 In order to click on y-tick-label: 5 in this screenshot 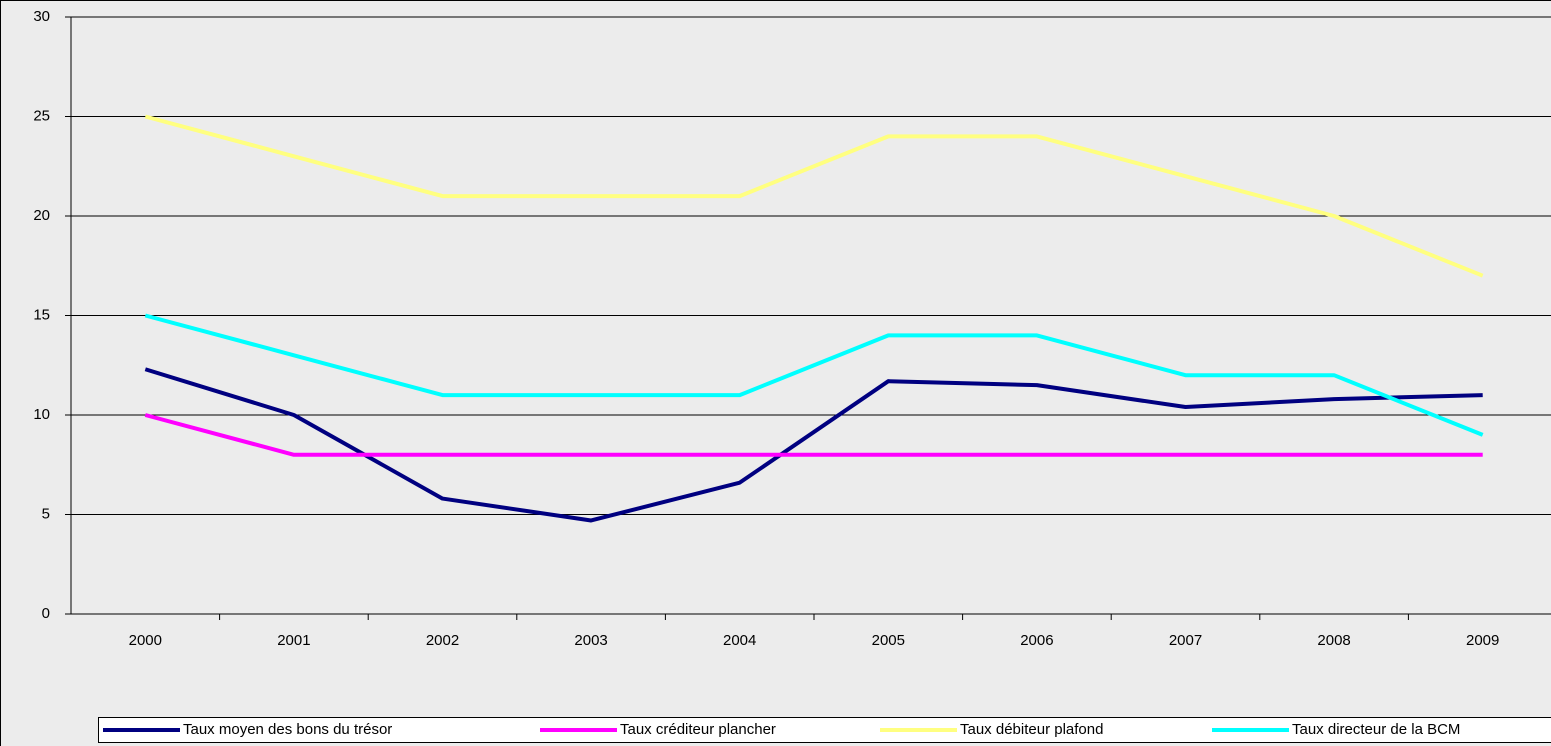, I will do `click(46, 513)`.